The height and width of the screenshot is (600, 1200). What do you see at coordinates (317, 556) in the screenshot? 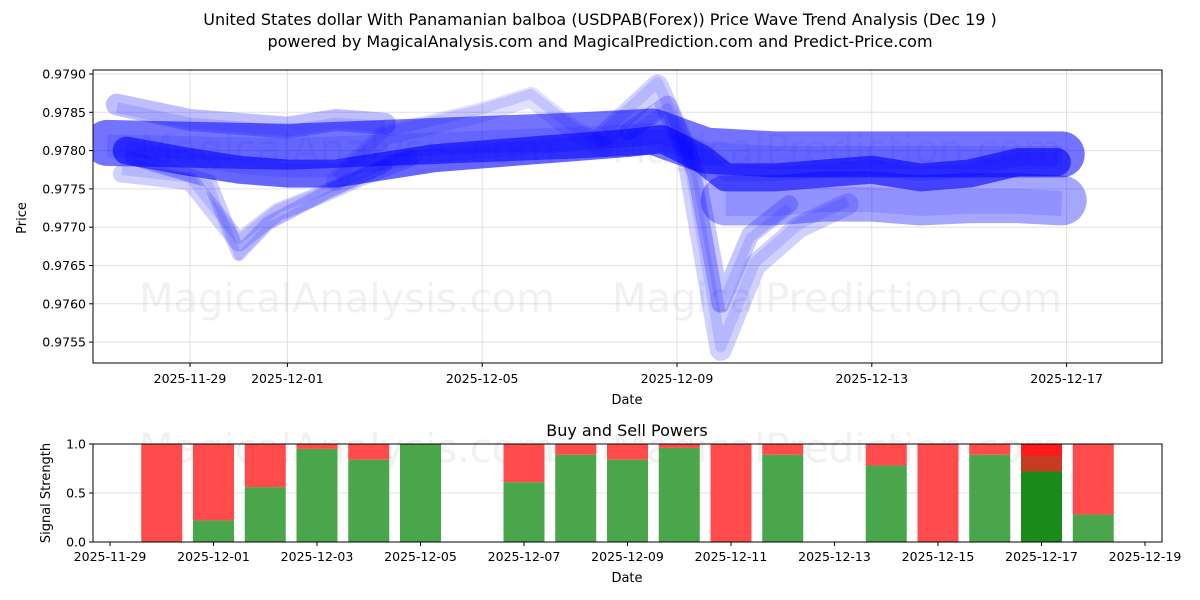
I see `x-tick-label: 2025-12-03` at bounding box center [317, 556].